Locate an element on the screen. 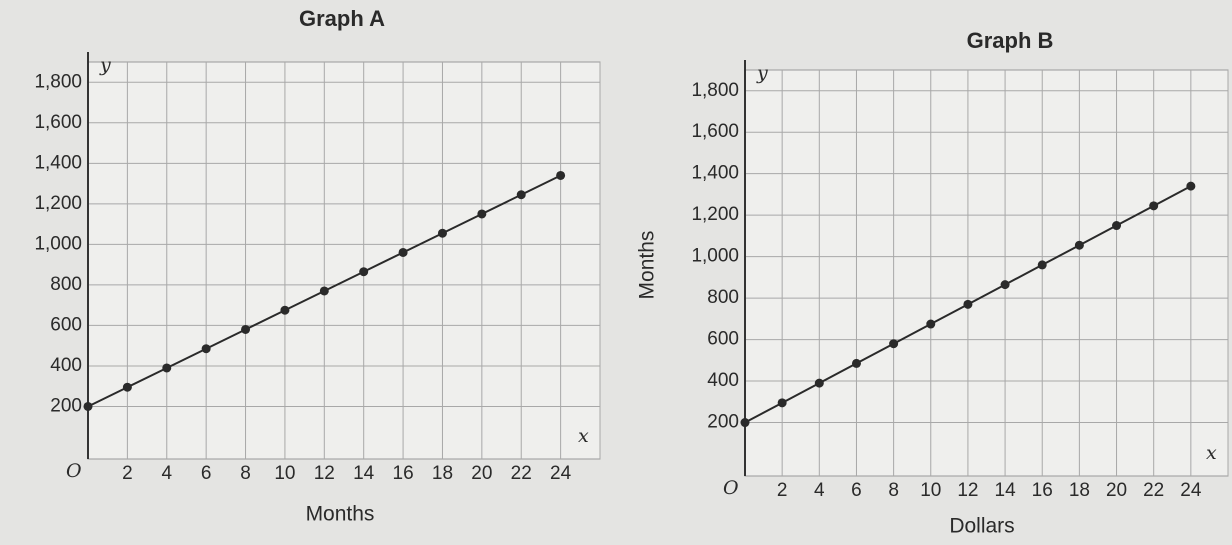  chart-title: Graph B is located at coordinates (1010, 40).